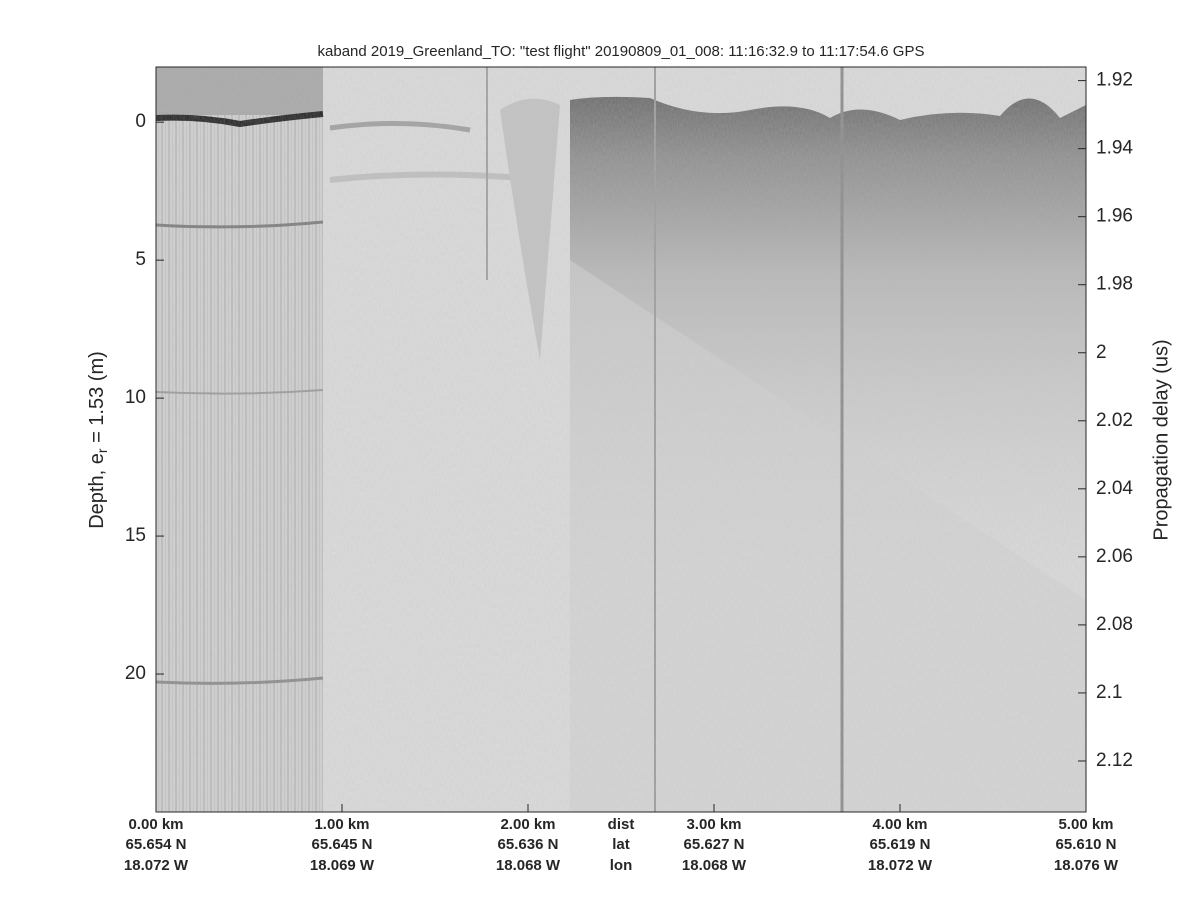  I want to click on y2-axis-label: Propagation delay (us), so click(1161, 439).